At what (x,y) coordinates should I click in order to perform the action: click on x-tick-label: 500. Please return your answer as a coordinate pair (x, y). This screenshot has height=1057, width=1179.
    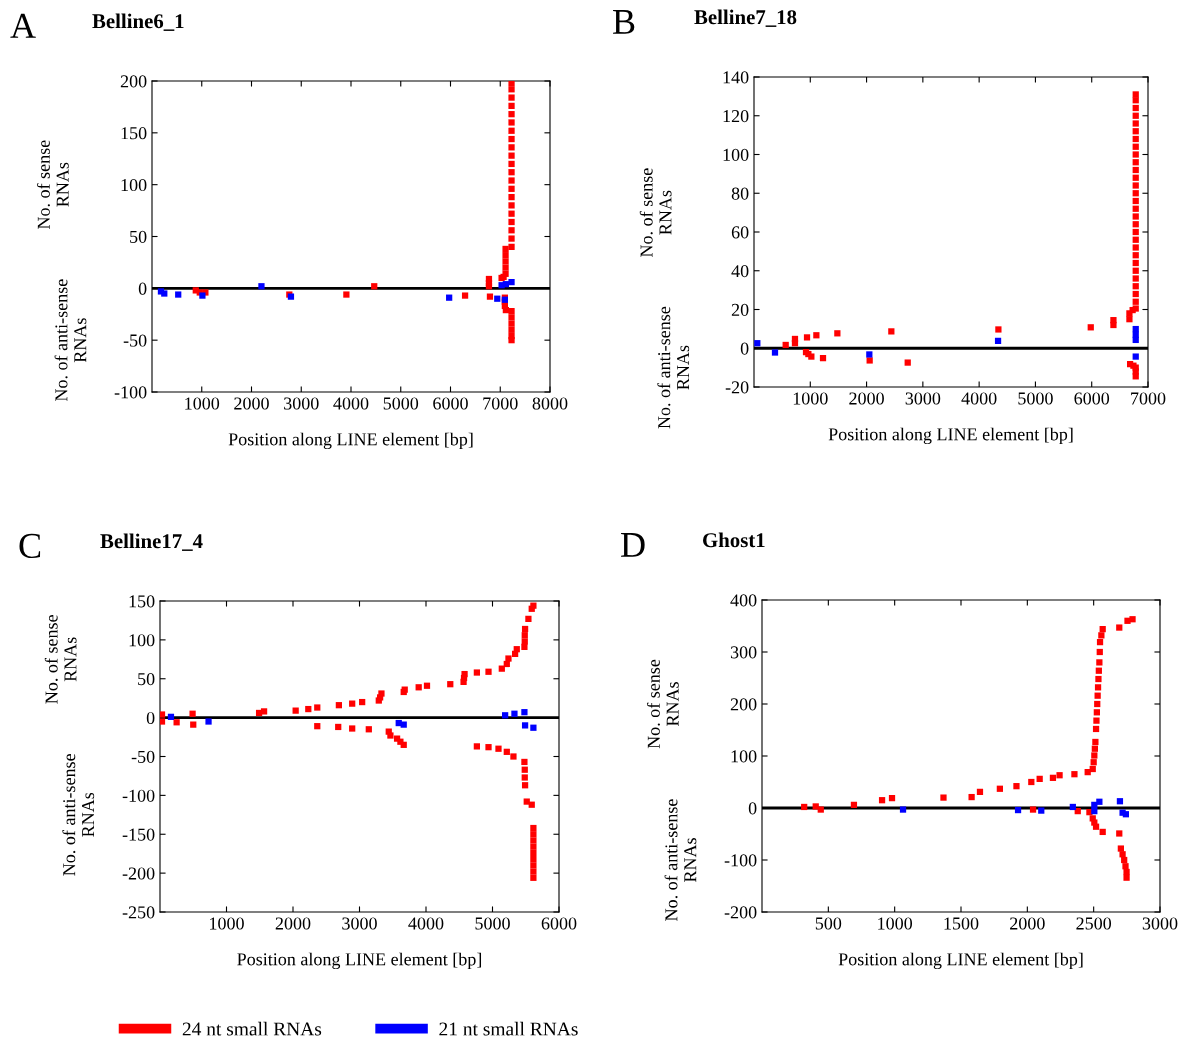
    Looking at the image, I should click on (828, 923).